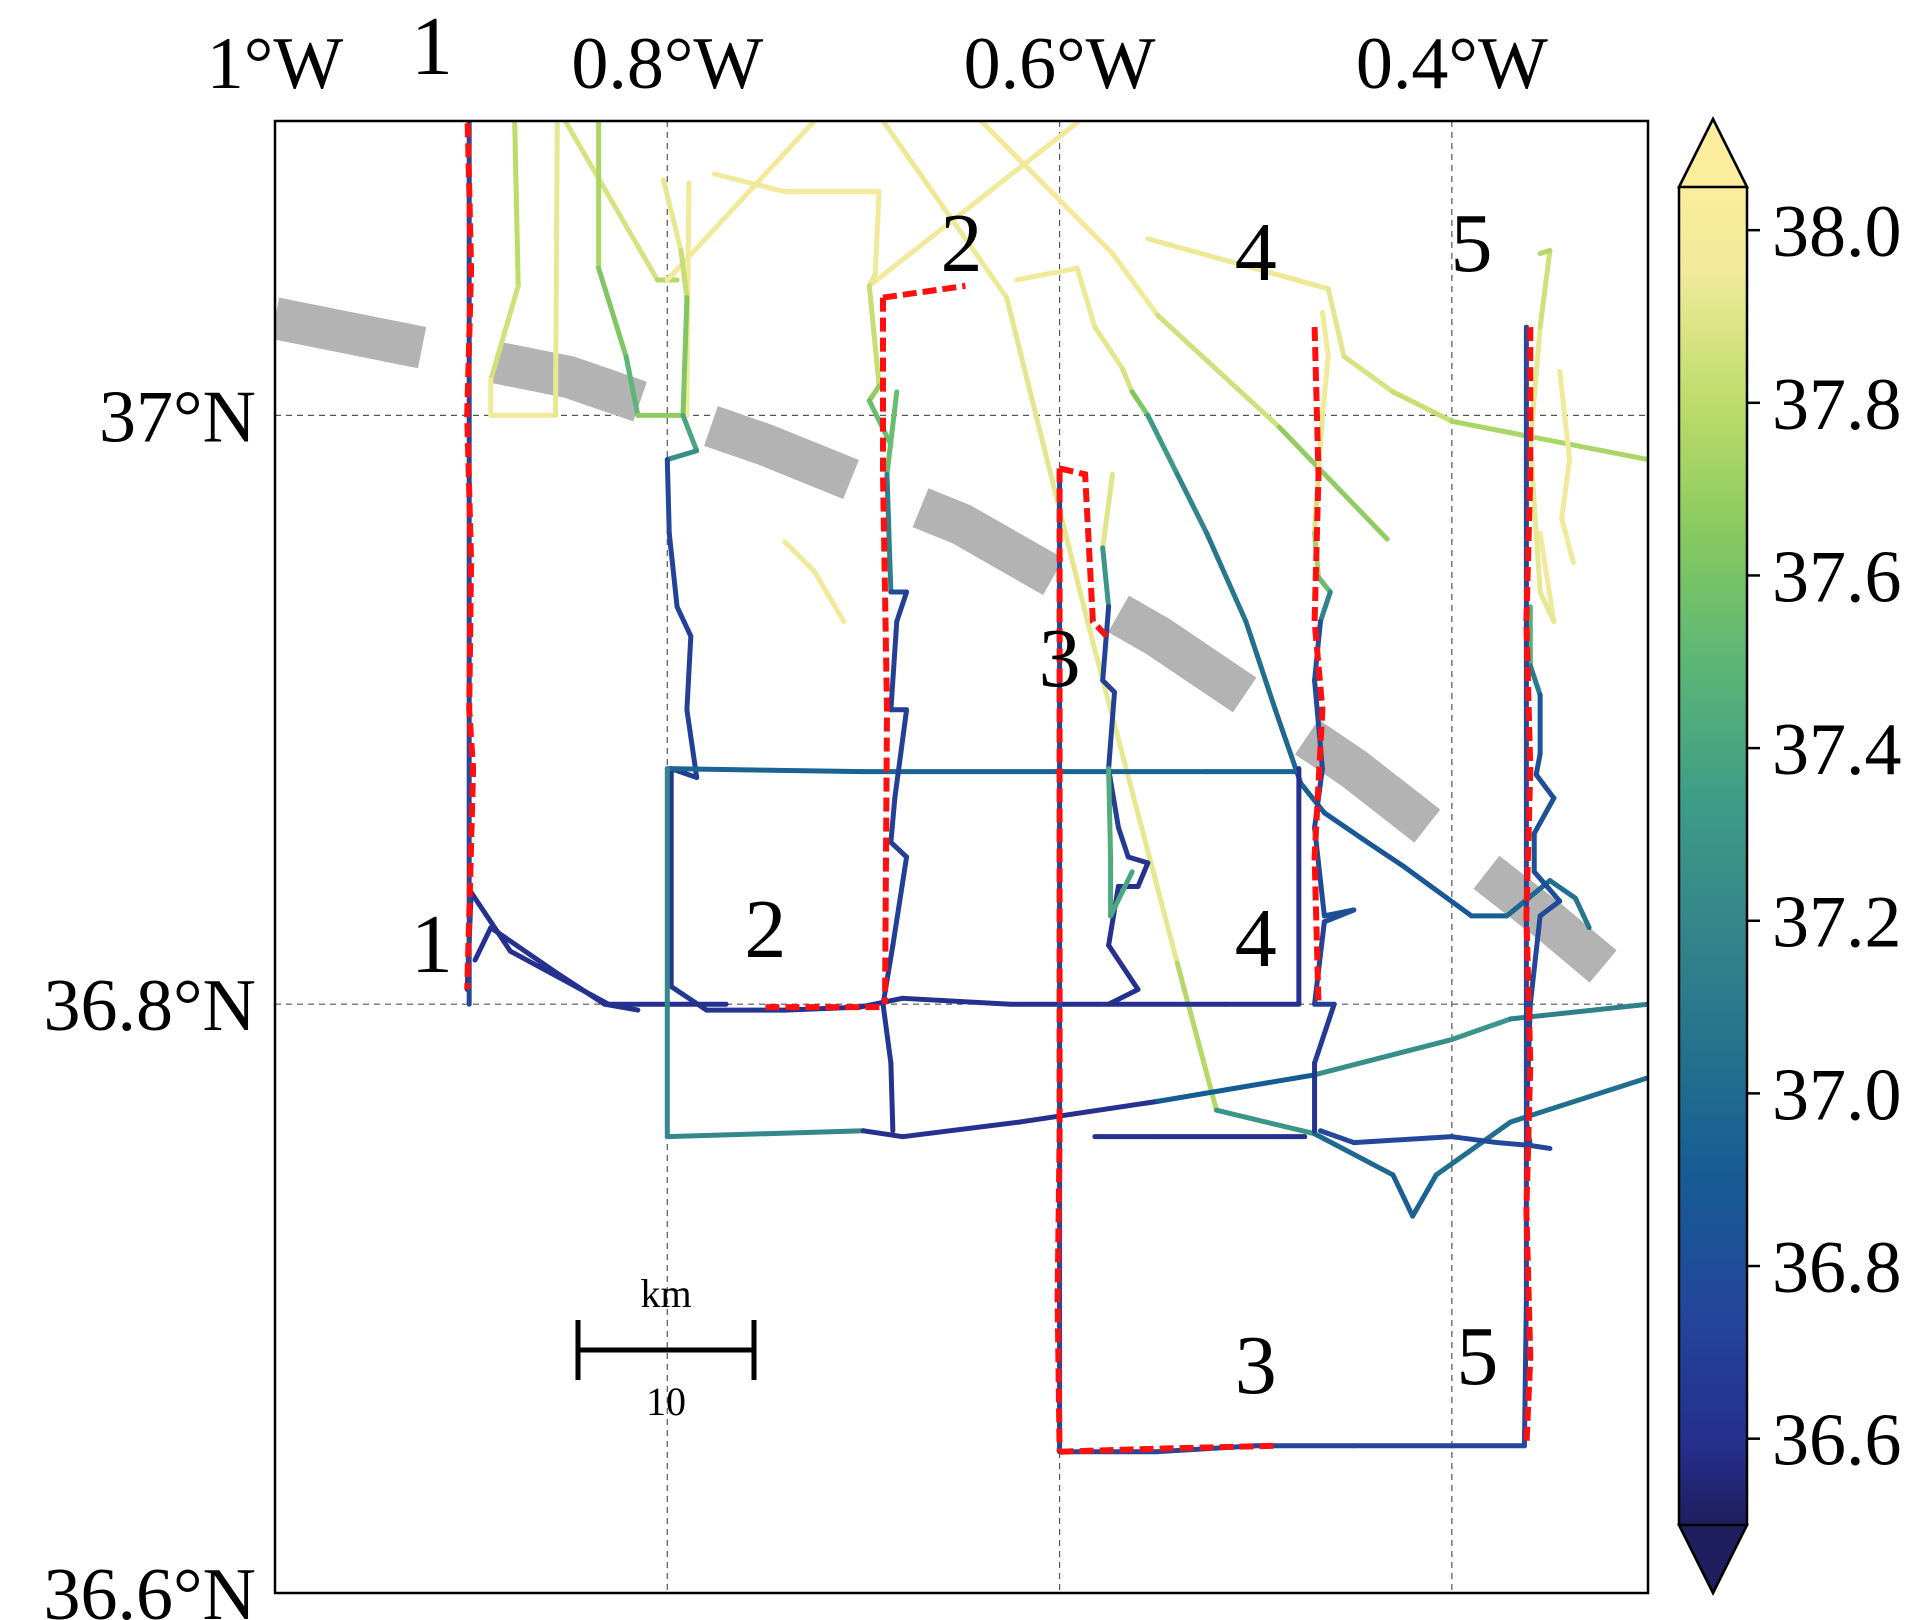  I want to click on colorbar-tick-label: 36.6, so click(1837, 1441).